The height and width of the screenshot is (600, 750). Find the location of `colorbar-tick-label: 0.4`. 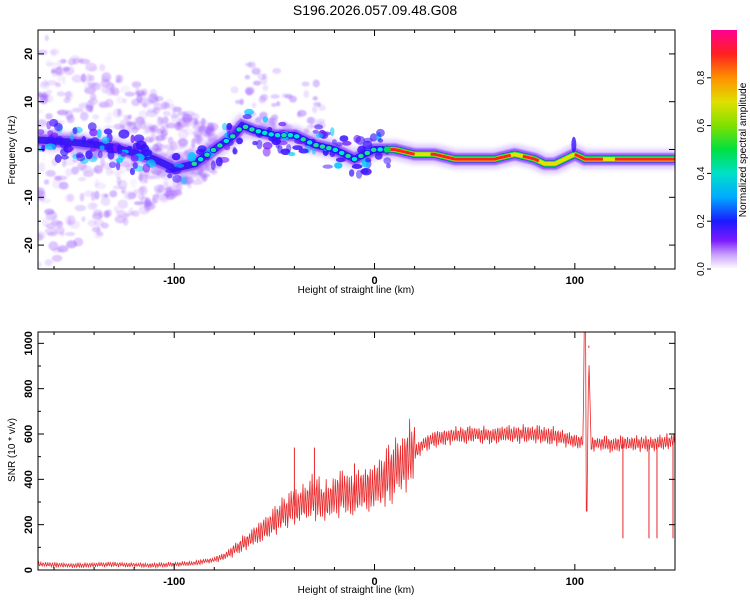

colorbar-tick-label: 0.4 is located at coordinates (701, 173).